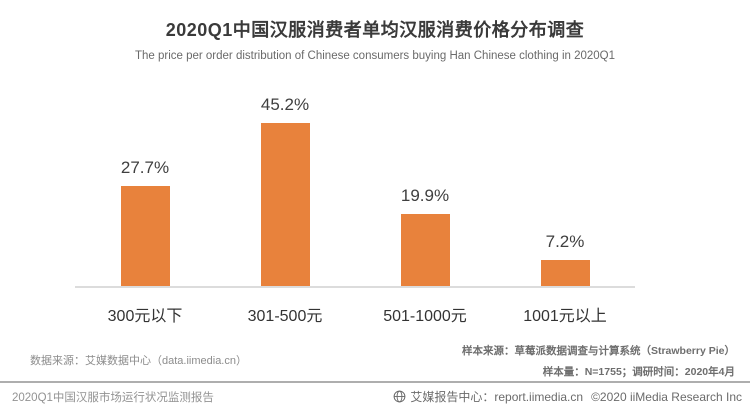  Describe the element at coordinates (285, 104) in the screenshot. I see `bar-value-label: 45.2%` at that location.